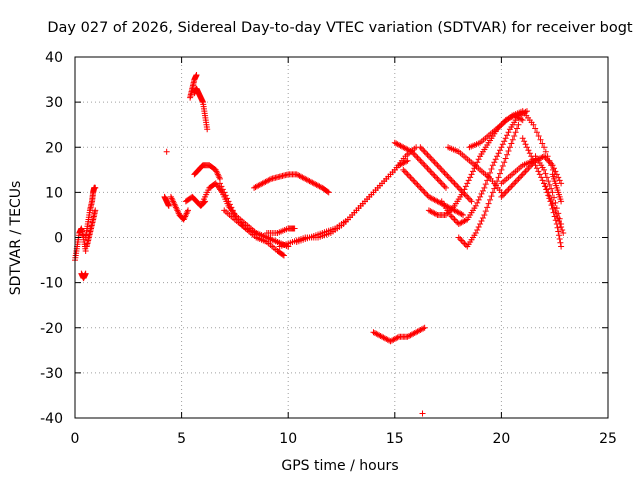  I want to click on series-arc-j, so click(207, 172).